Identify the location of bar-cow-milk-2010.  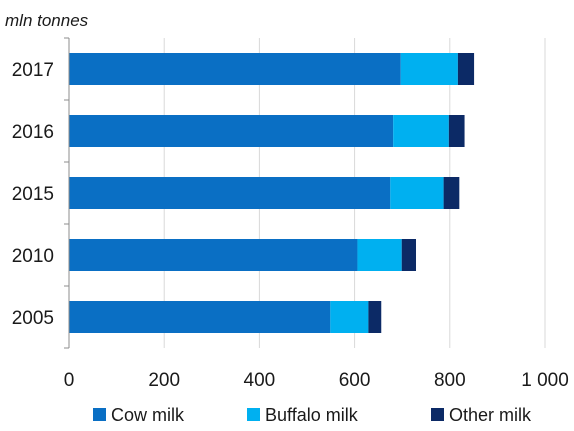
(213, 255).